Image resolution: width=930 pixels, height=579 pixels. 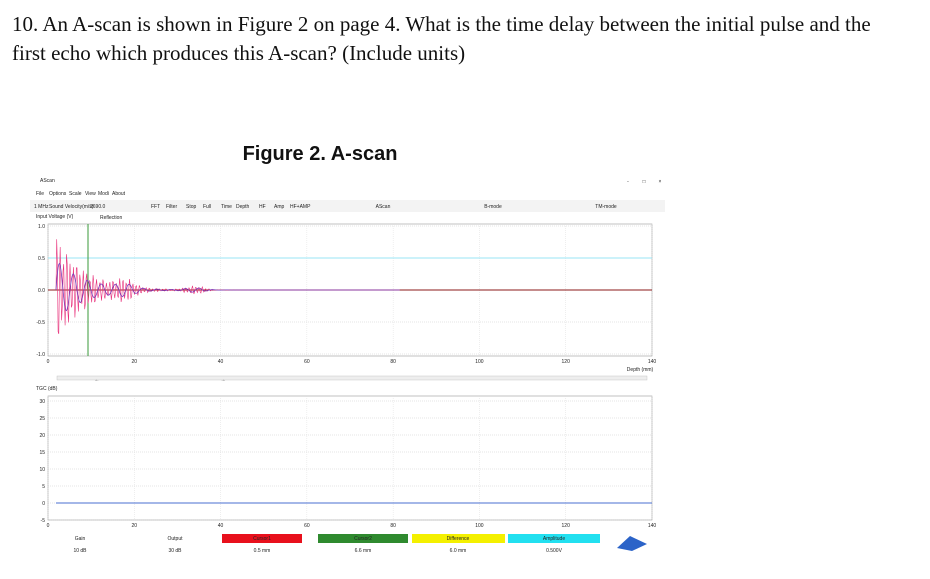 What do you see at coordinates (43, 521) in the screenshot?
I see `y-tick-label: -5` at bounding box center [43, 521].